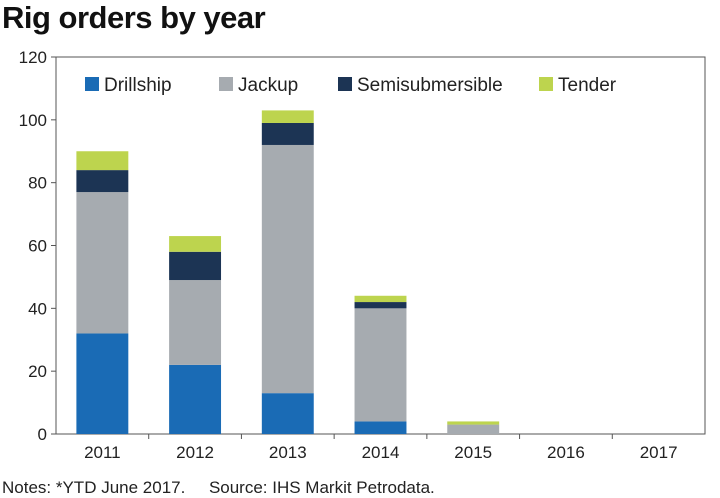 The image size is (720, 498). I want to click on bar-jackup-2012, so click(195, 322).